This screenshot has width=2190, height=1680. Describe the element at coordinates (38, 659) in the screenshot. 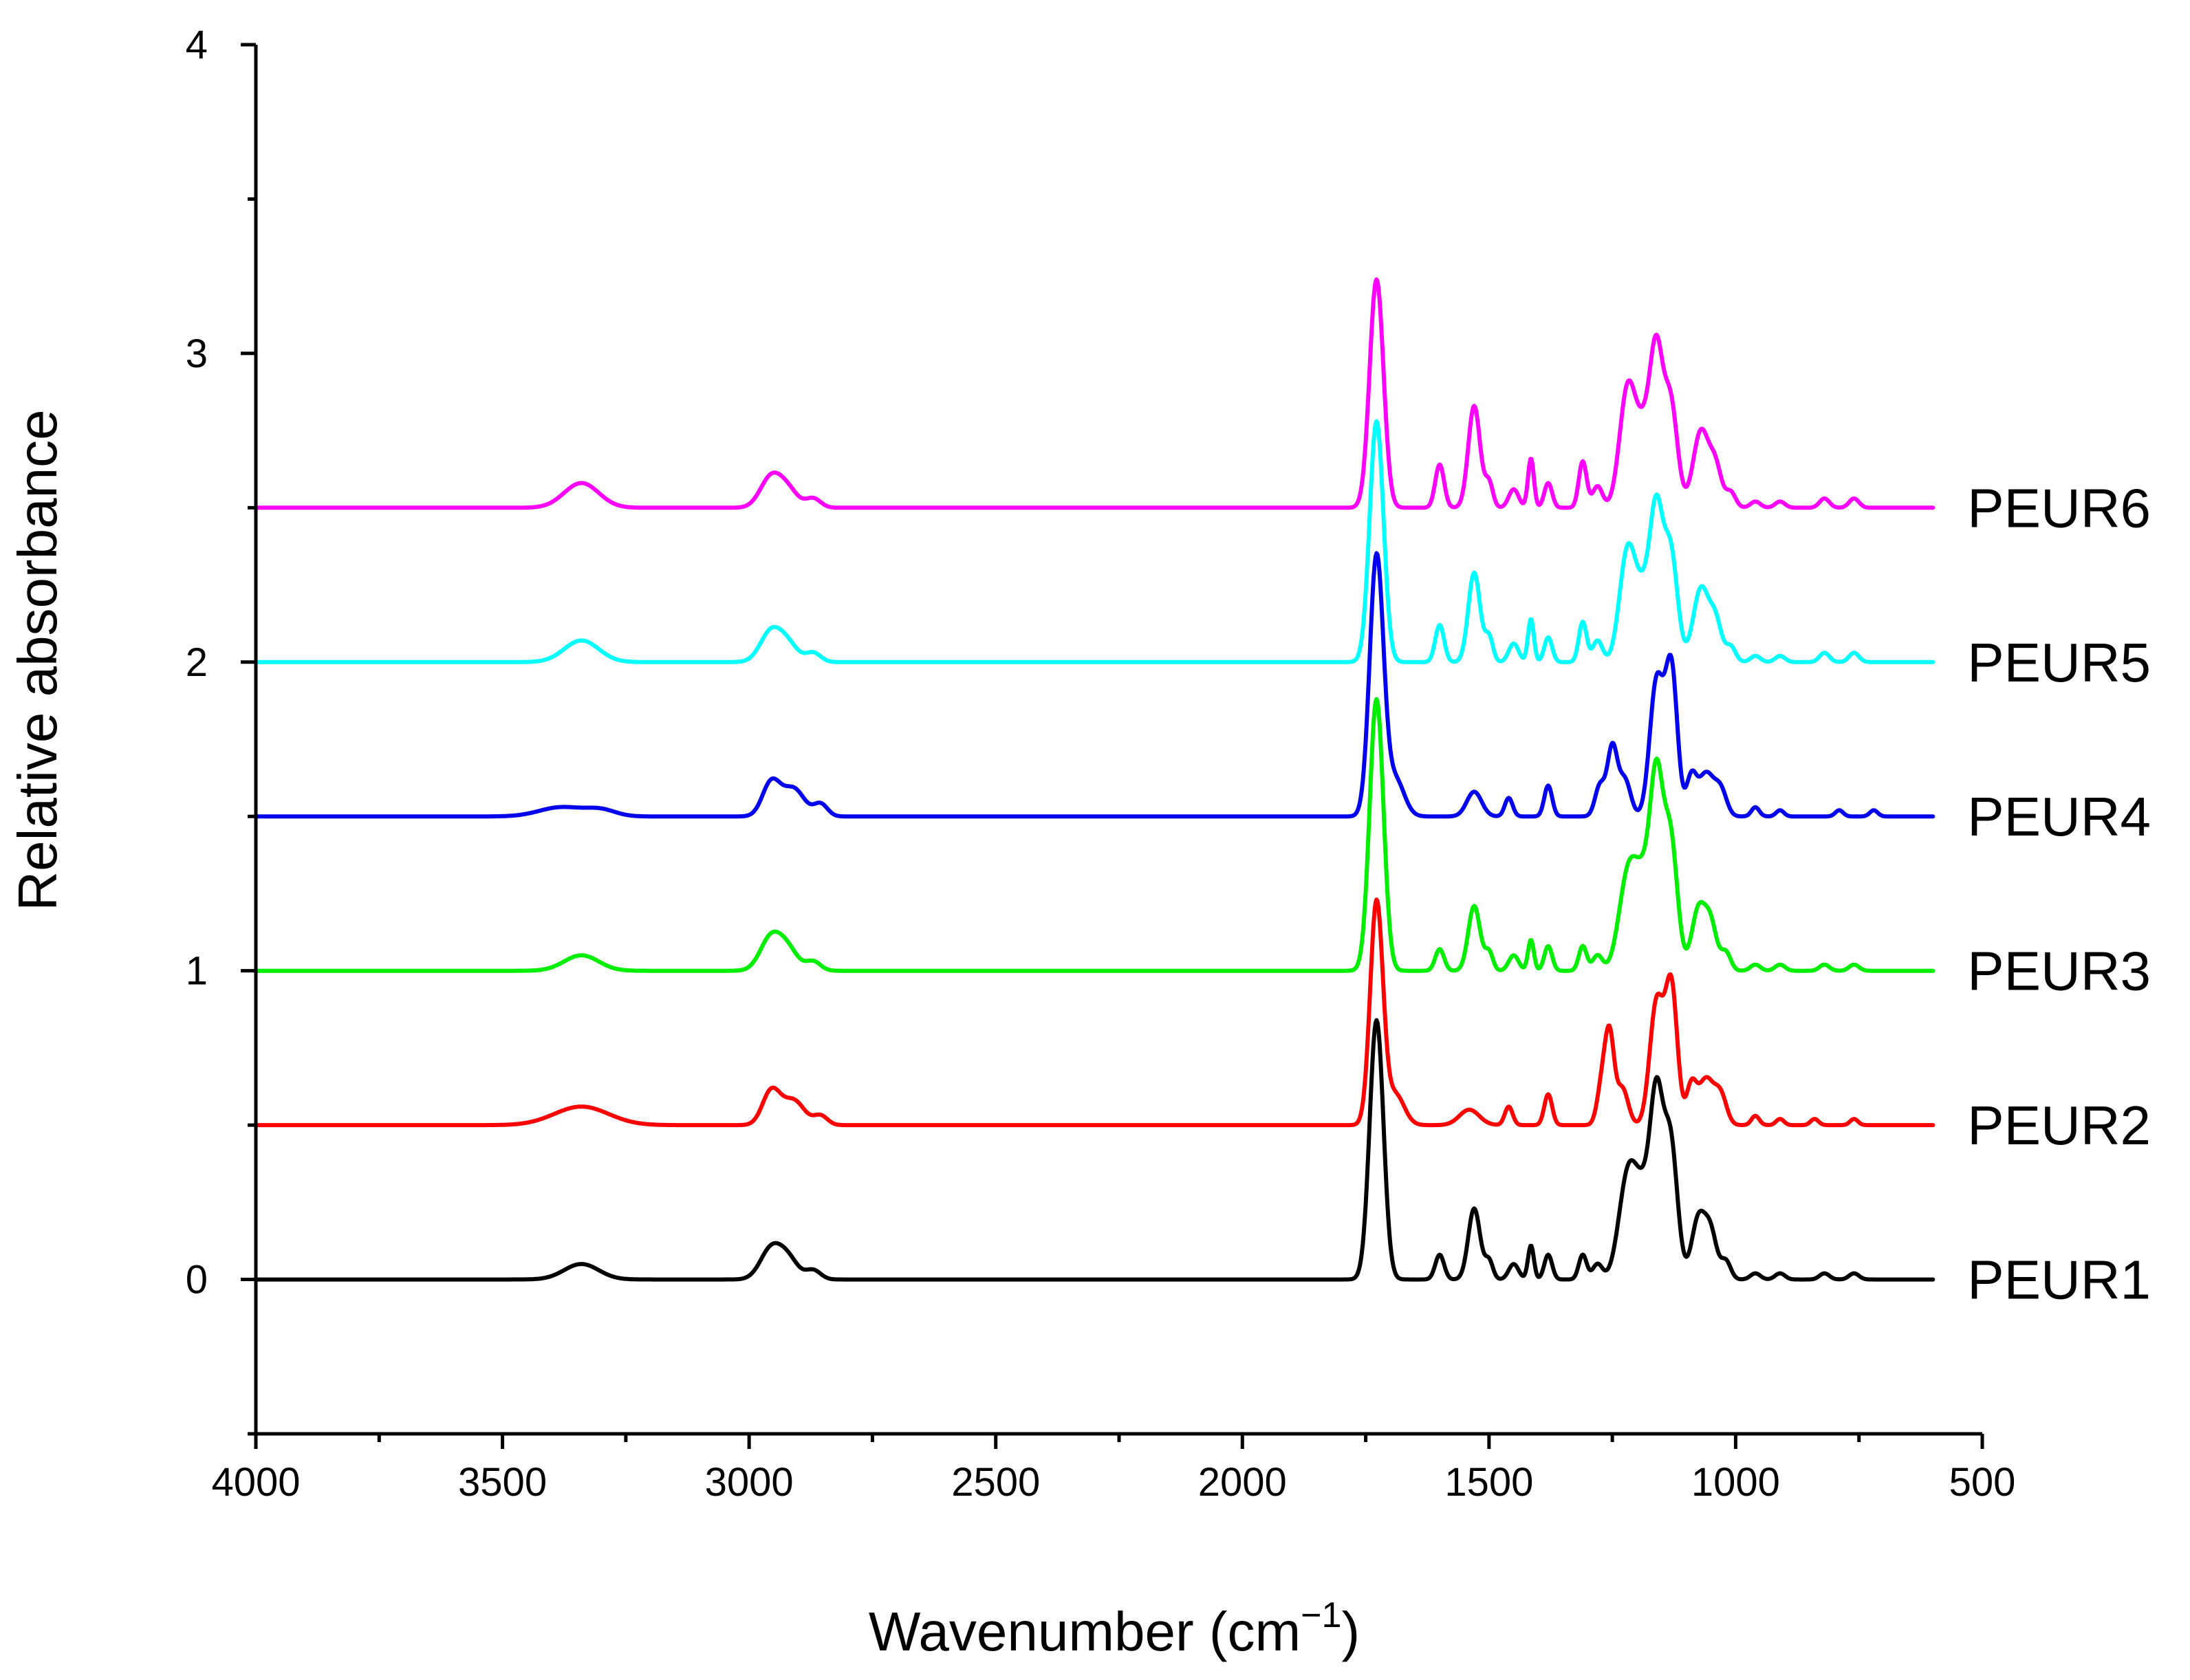

I see `y-axis-title: Relative absorbance` at that location.